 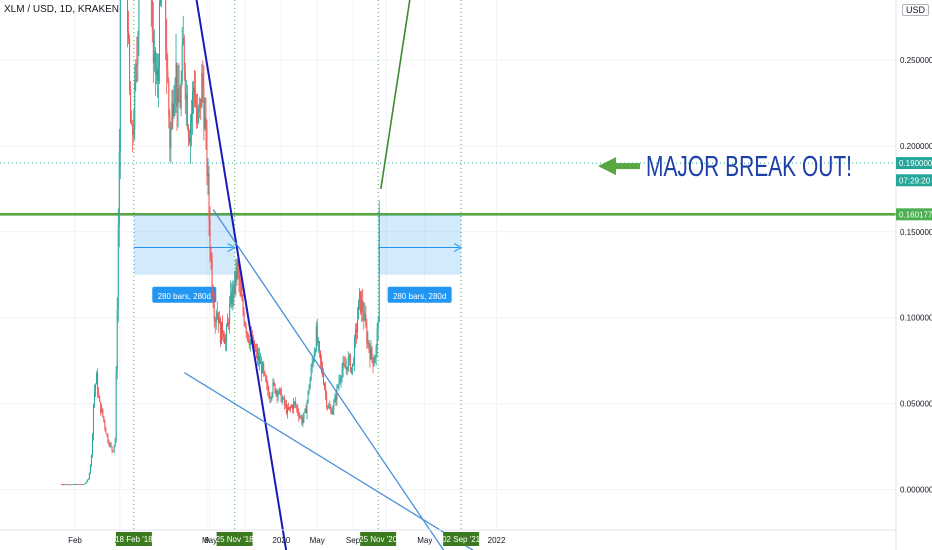 I want to click on trendline, so click(x=329, y=461).